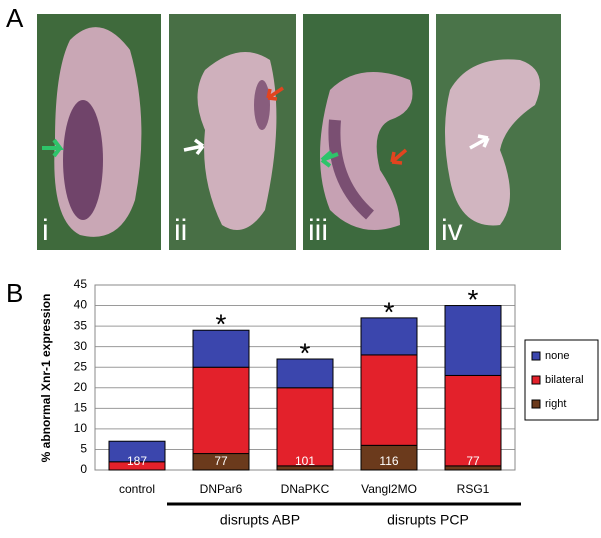  Describe the element at coordinates (305, 461) in the screenshot. I see `n-label: 101` at that location.